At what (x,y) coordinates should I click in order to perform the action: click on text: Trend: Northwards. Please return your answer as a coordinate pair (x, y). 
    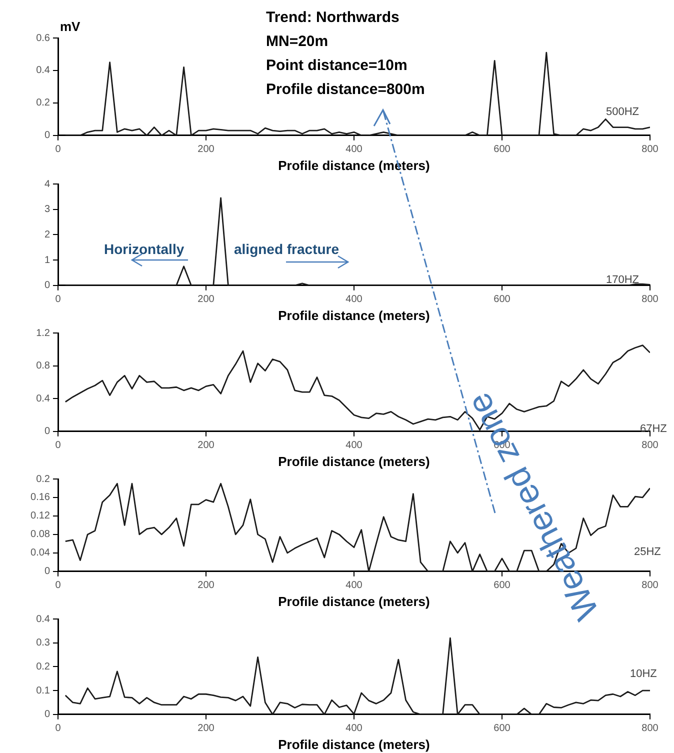
    Looking at the image, I should click on (333, 17).